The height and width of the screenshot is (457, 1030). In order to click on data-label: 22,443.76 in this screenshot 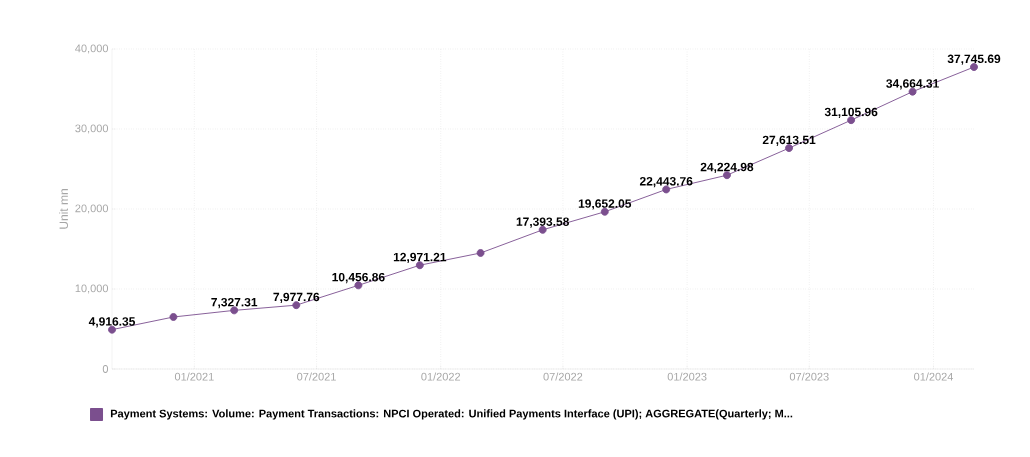, I will do `click(666, 182)`.